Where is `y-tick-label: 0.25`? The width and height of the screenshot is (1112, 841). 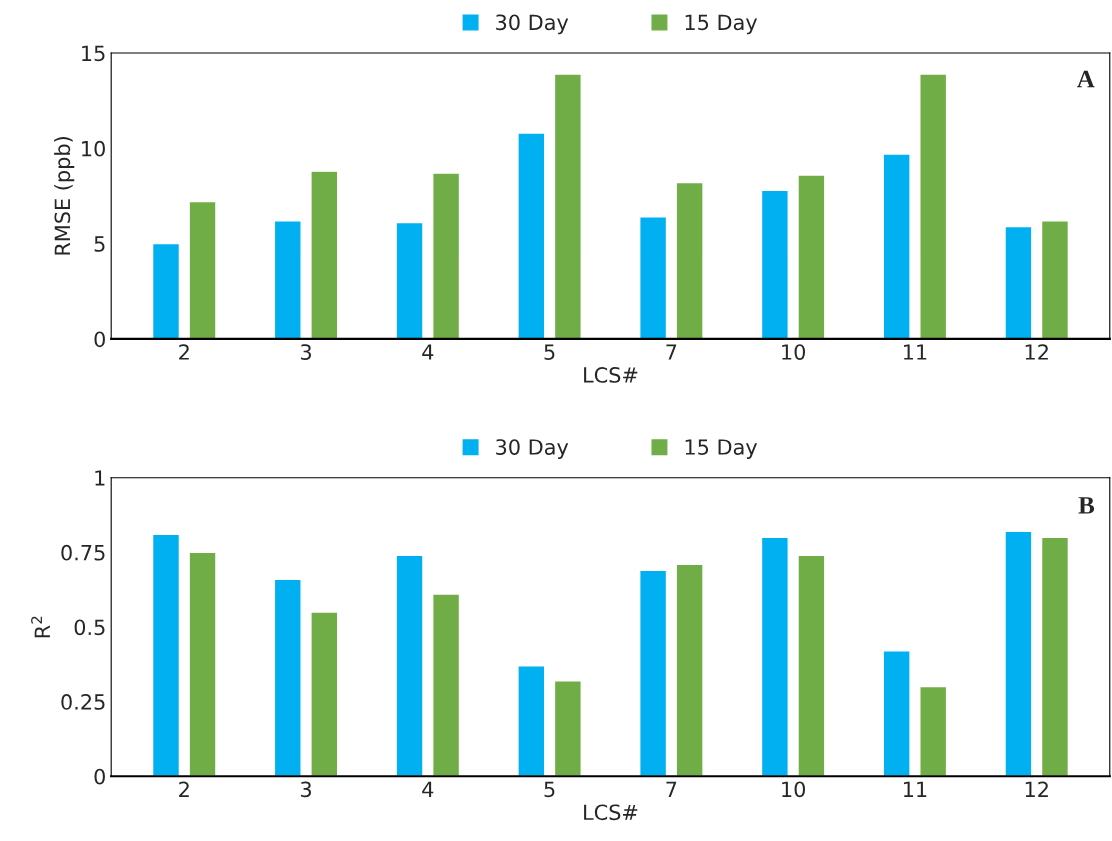 y-tick-label: 0.25 is located at coordinates (83, 702).